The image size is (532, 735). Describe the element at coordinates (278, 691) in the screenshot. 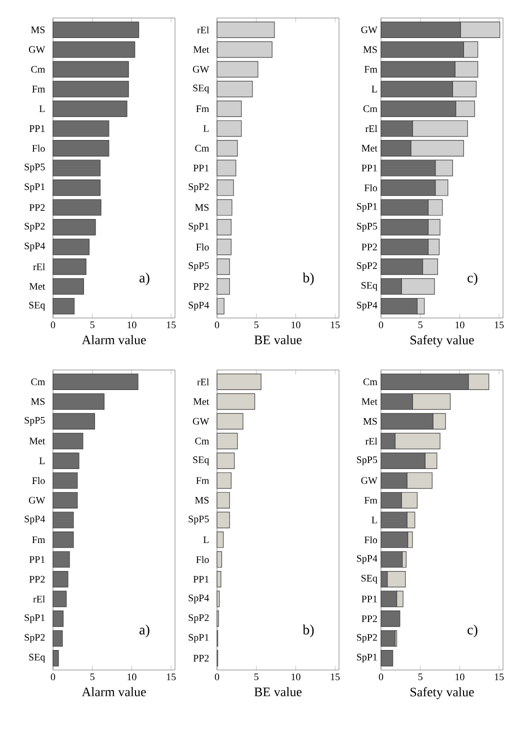

I see `x-axis-title: BE value` at that location.